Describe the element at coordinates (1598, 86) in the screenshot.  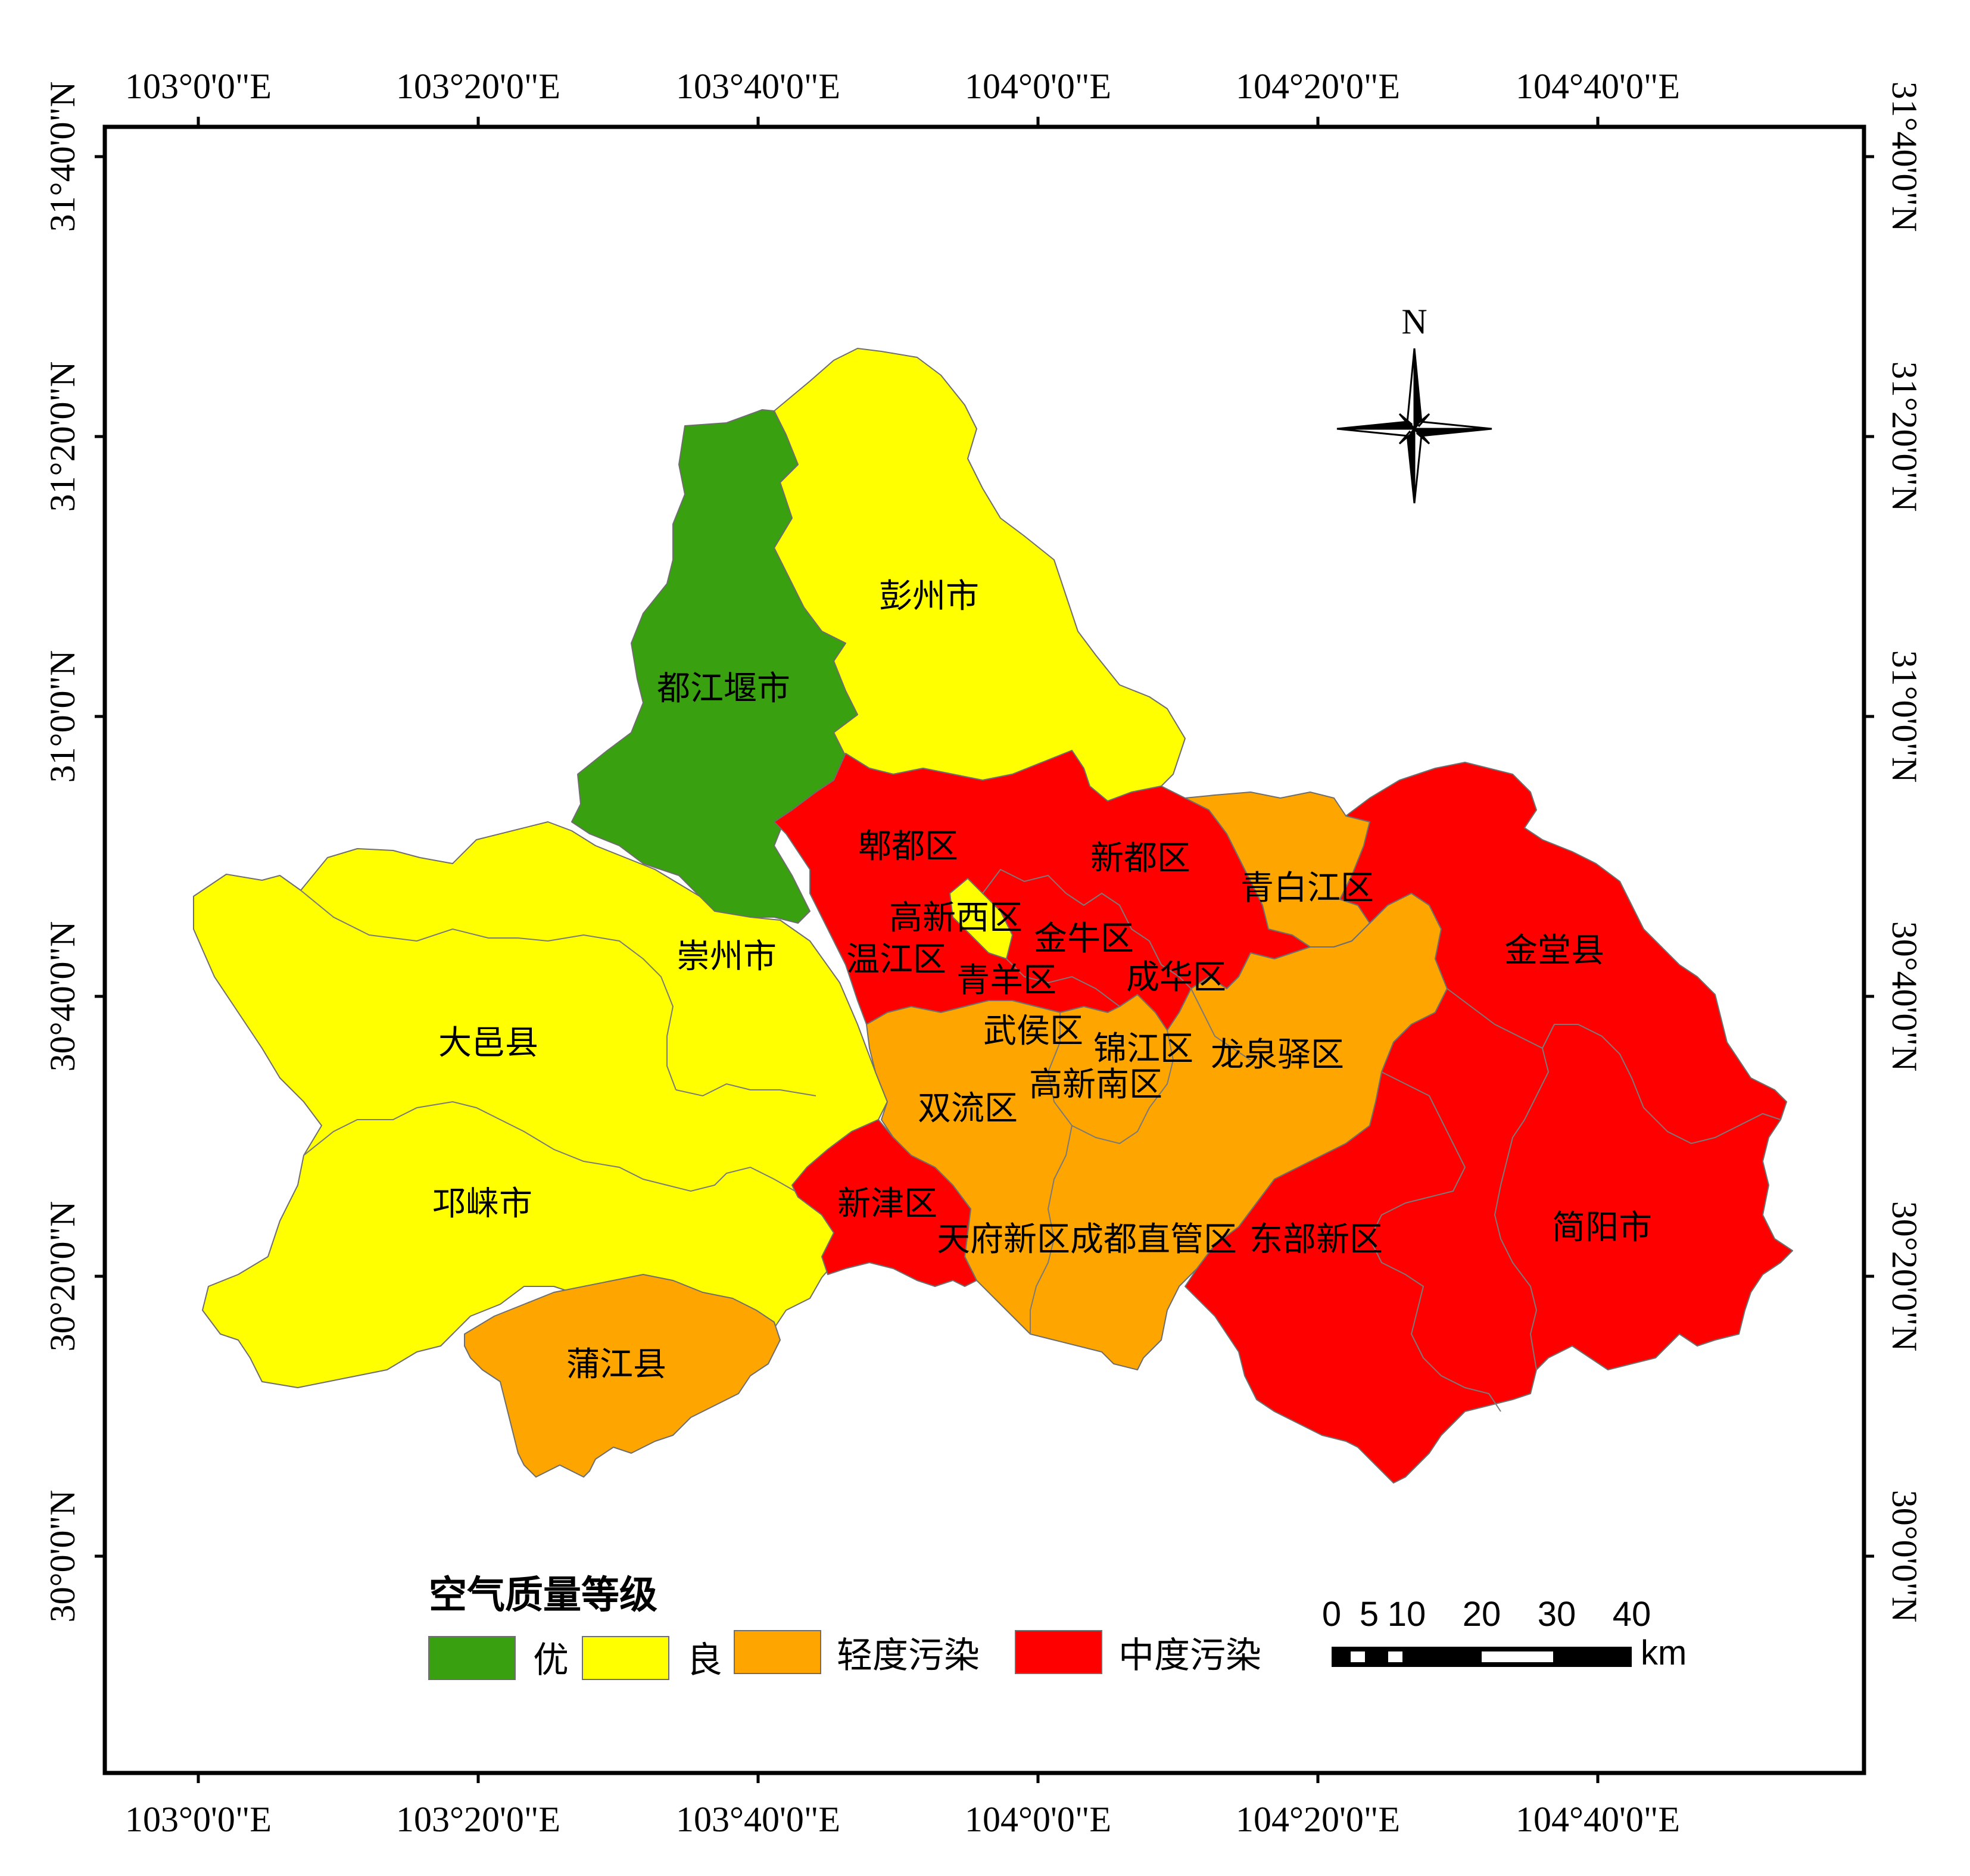
I see `top-lon-label: 104°40'0"E` at that location.